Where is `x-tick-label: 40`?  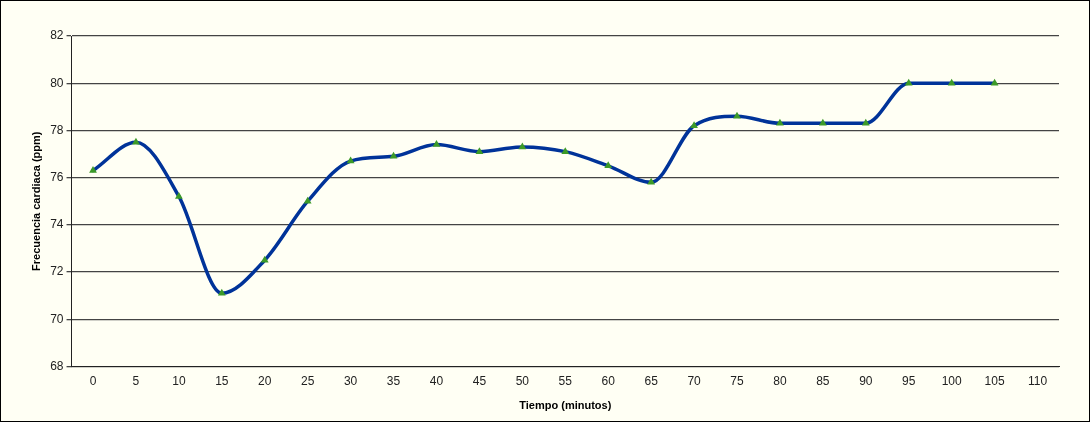 x-tick-label: 40 is located at coordinates (436, 380).